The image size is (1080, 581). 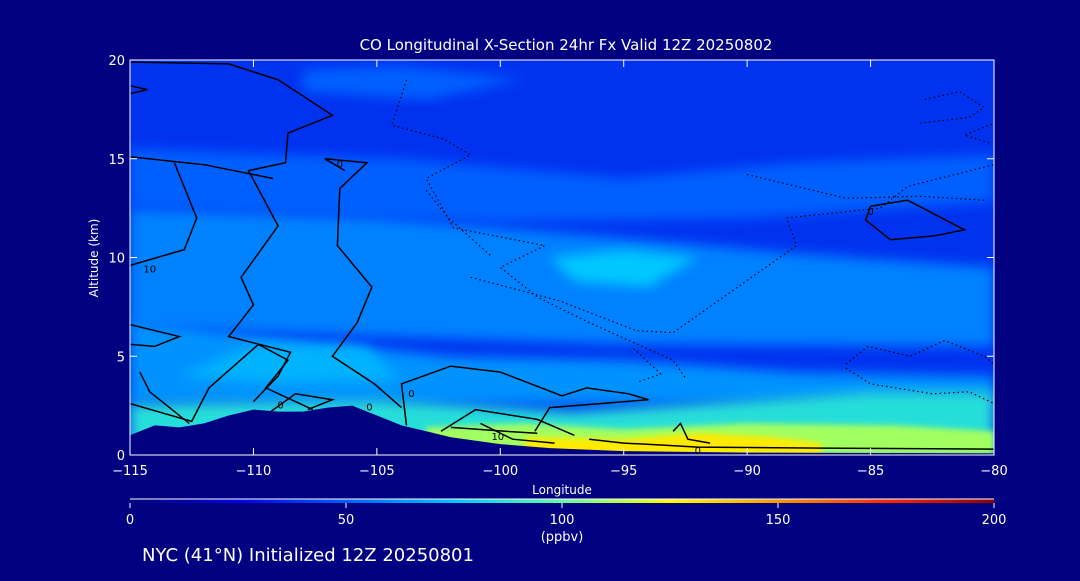 I want to click on y-axis-label: Altitude (km), so click(x=94, y=258).